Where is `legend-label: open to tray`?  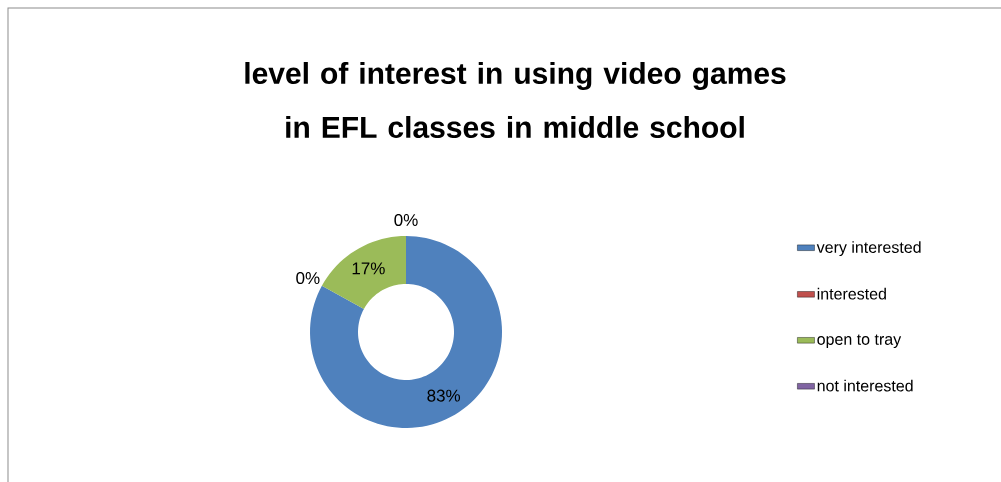
legend-label: open to tray is located at coordinates (859, 341).